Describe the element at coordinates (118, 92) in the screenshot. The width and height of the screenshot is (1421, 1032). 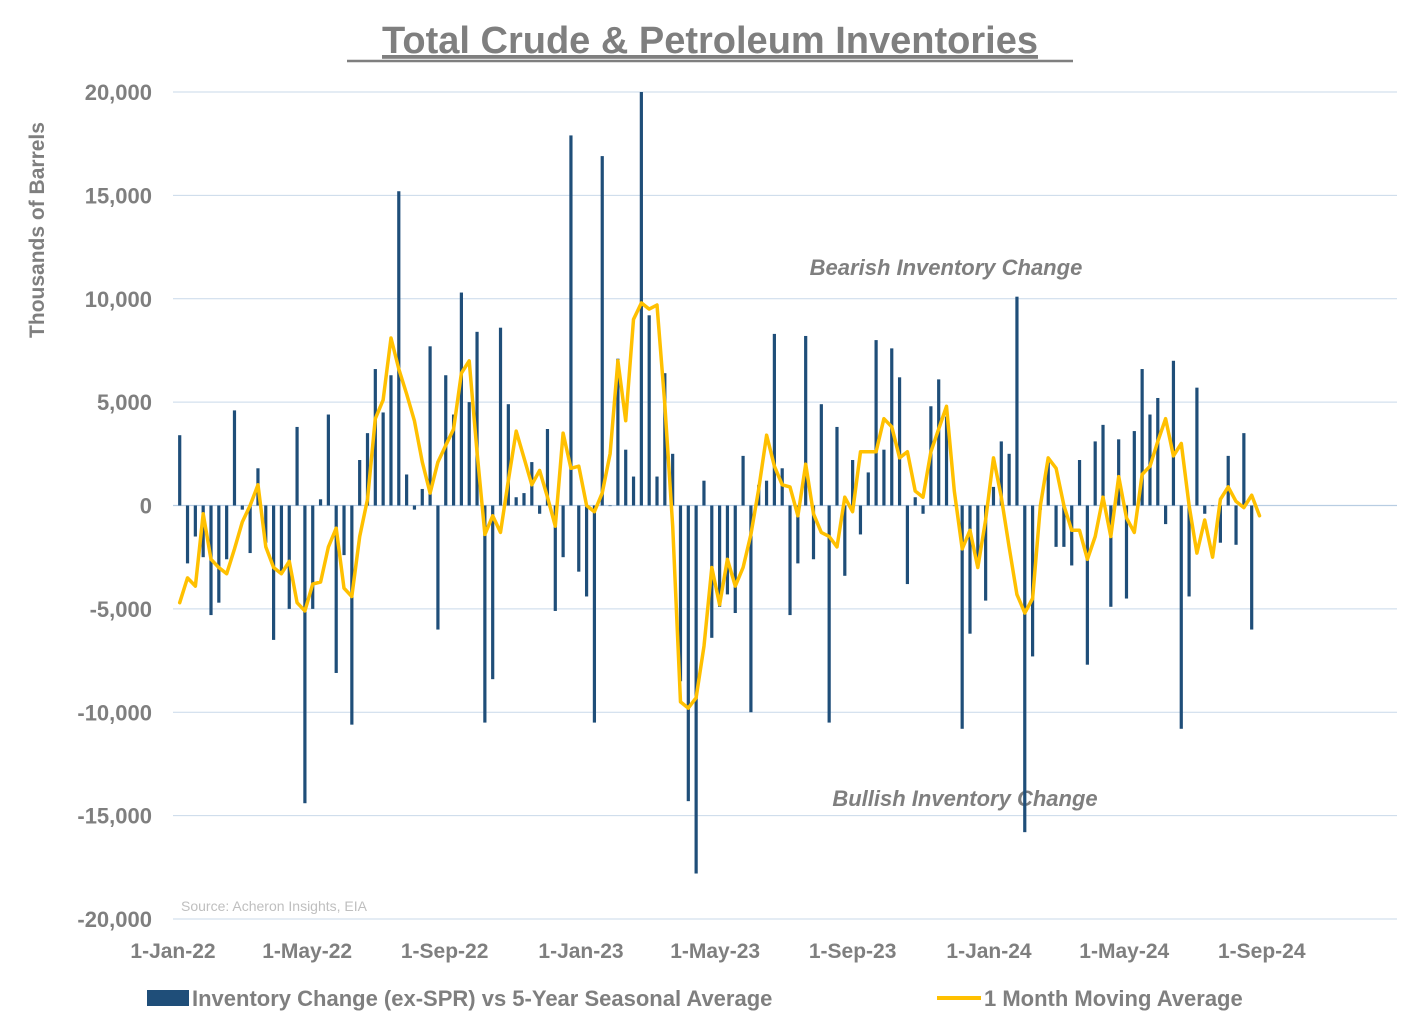
I see `y-tick-label: 20,000` at that location.